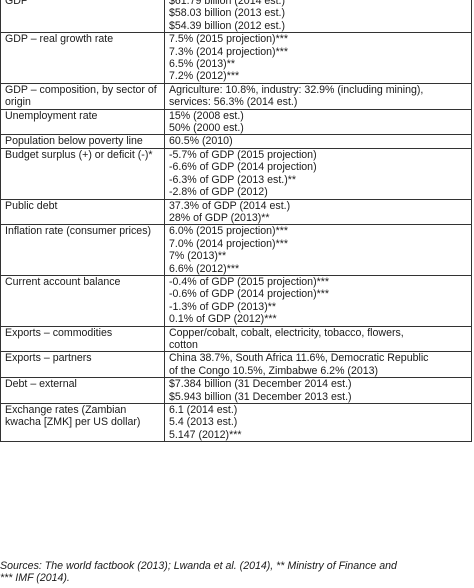  I want to click on indicator-value: 15% (2008 est.), so click(206, 115).